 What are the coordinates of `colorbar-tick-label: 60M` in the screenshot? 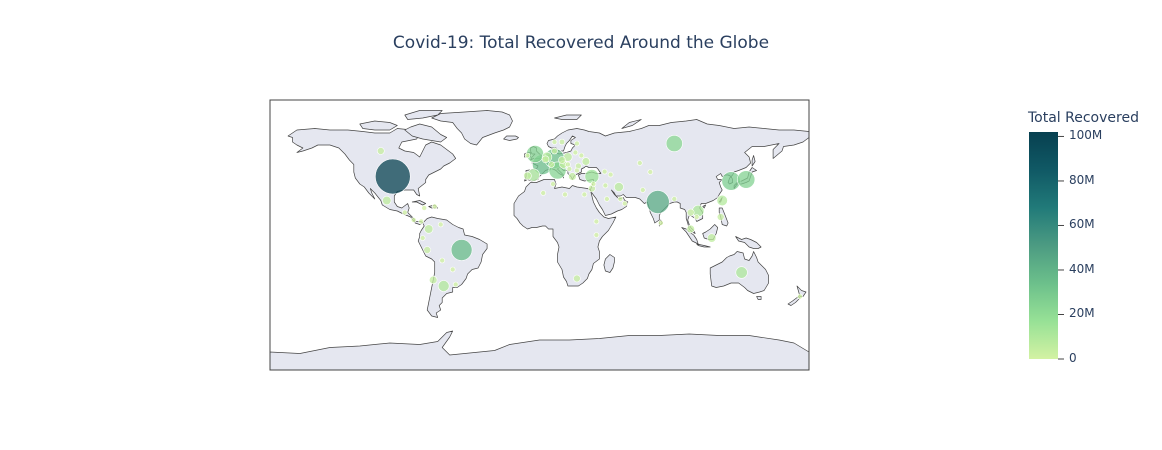 It's located at (1082, 224).